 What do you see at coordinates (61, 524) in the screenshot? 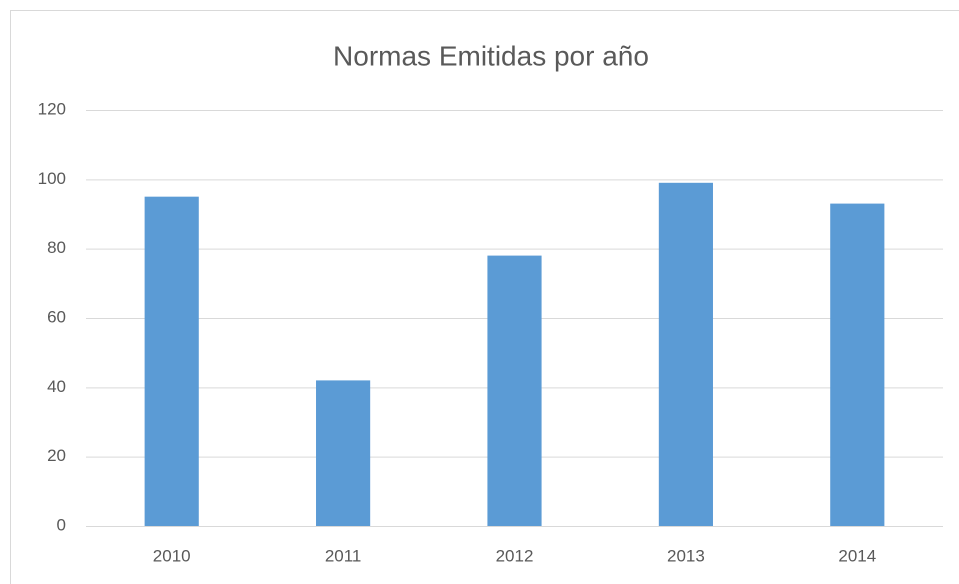
I see `y-tick-label: 0` at bounding box center [61, 524].